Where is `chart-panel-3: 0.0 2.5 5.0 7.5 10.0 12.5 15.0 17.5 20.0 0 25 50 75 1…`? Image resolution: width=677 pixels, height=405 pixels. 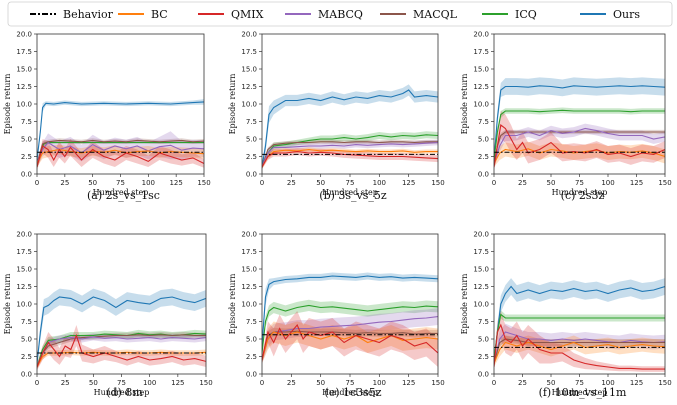
chart-panel-3: 0.0 2.5 5.0 7.5 10.0 12.5 15.0 17.5 20.0 0 25 50 75 1… is located at coordinates (566, 117).